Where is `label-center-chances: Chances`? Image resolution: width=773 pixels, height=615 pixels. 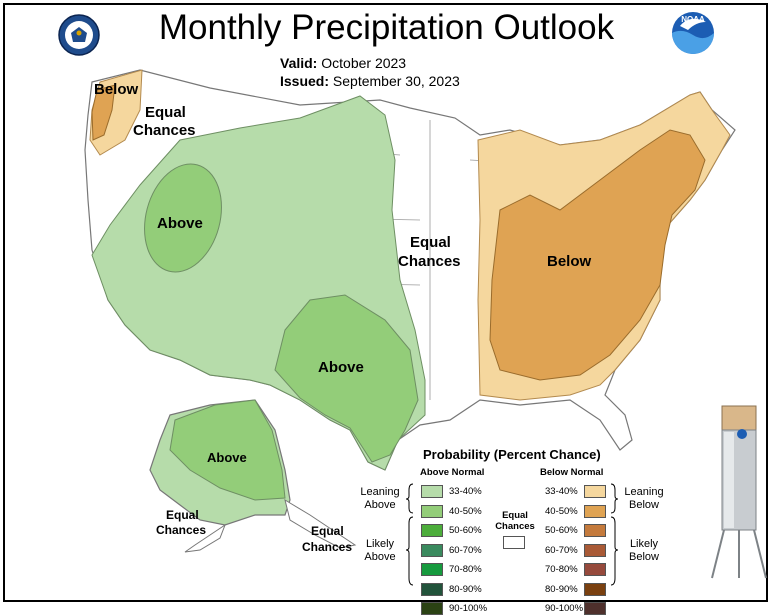
label-center-chances: Chances is located at coordinates (429, 261).